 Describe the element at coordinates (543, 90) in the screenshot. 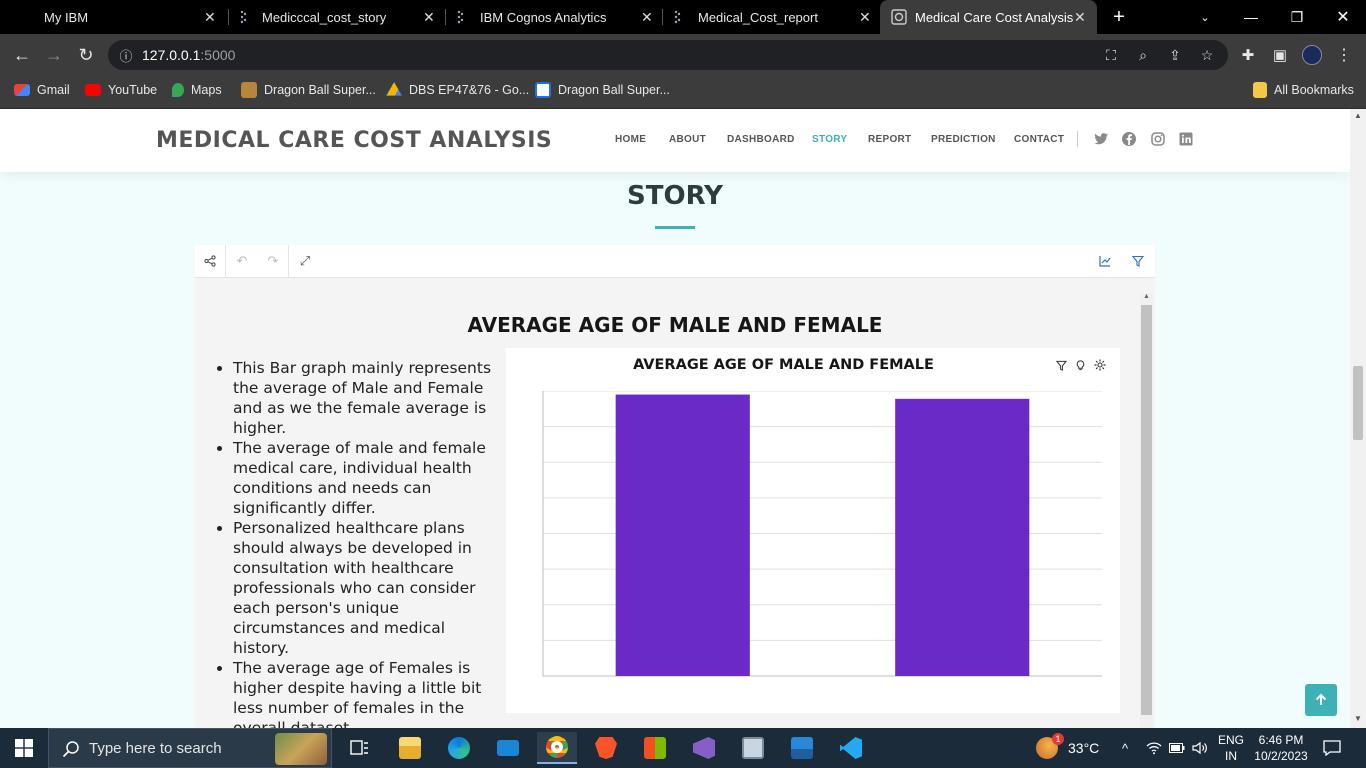

I see `site-icon` at that location.